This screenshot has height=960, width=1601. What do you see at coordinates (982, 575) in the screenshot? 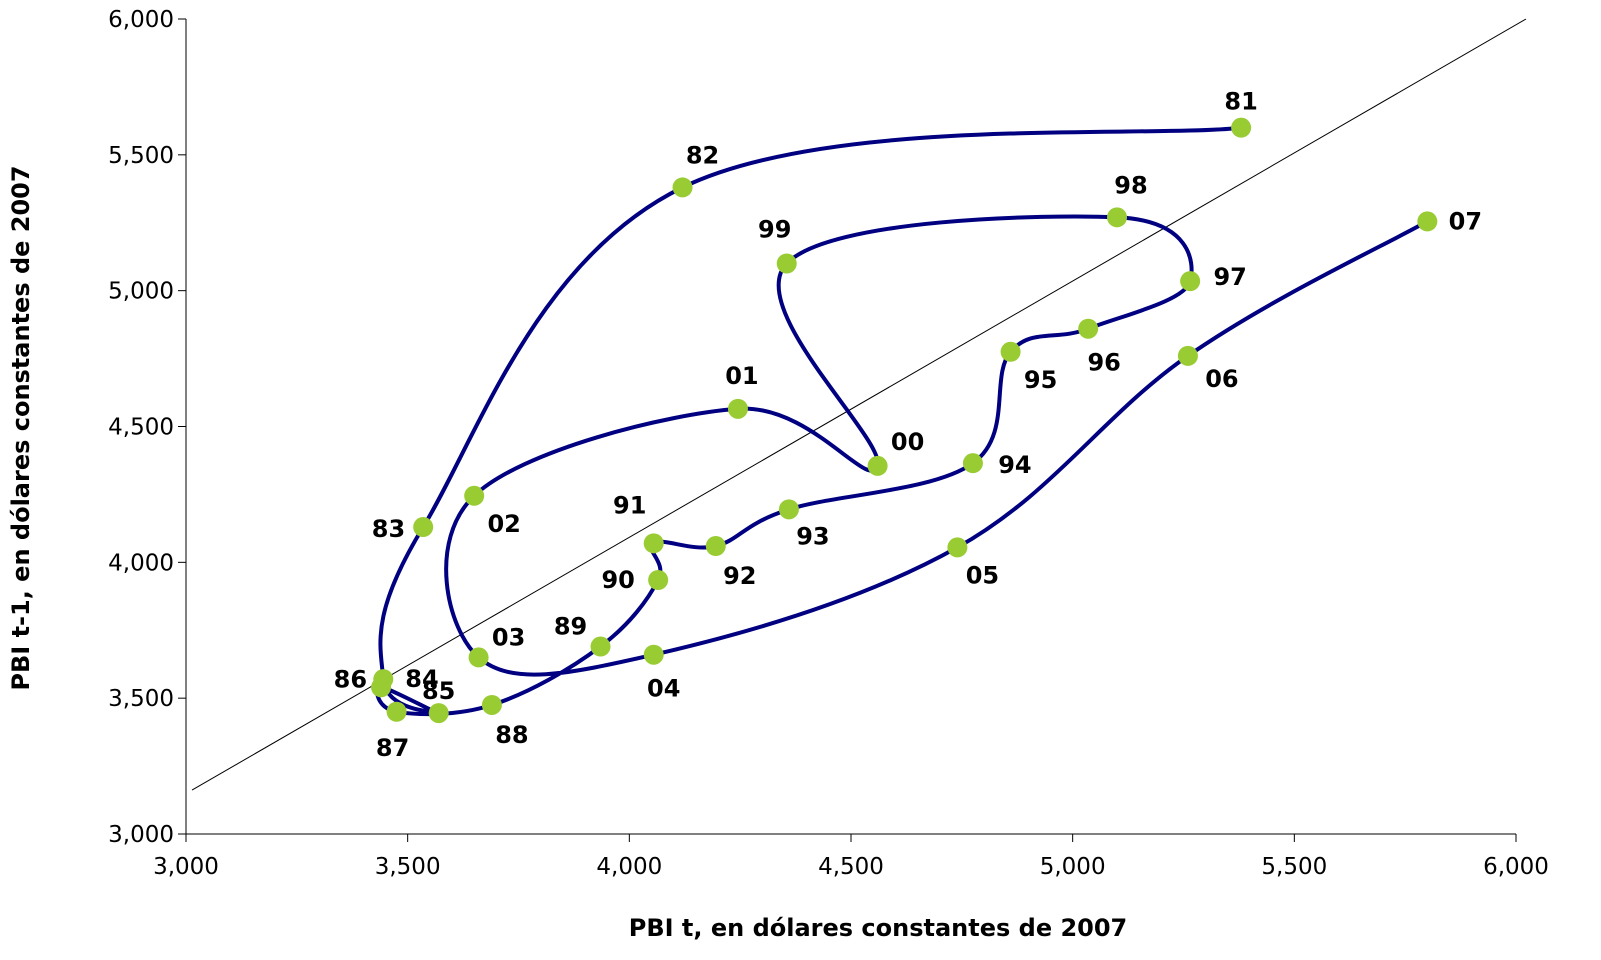
I see `point-label-05: 05` at bounding box center [982, 575].